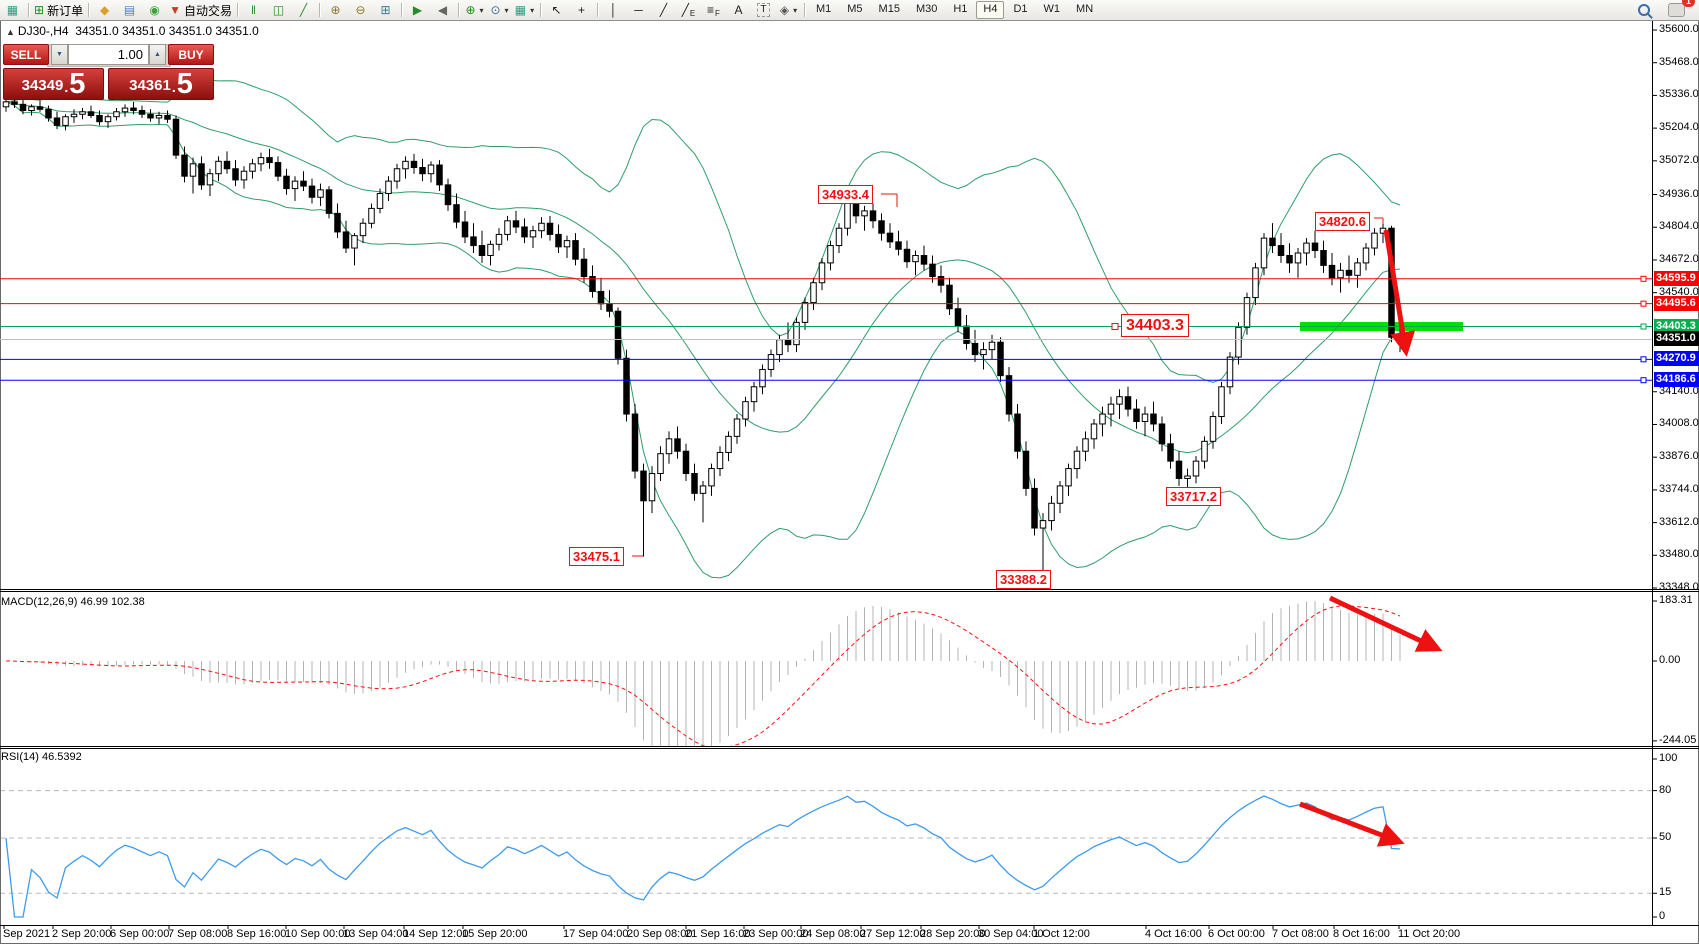 Image resolution: width=1699 pixels, height=944 pixels. Describe the element at coordinates (42, 85) in the screenshot. I see `sell-price-main: 34349` at that location.